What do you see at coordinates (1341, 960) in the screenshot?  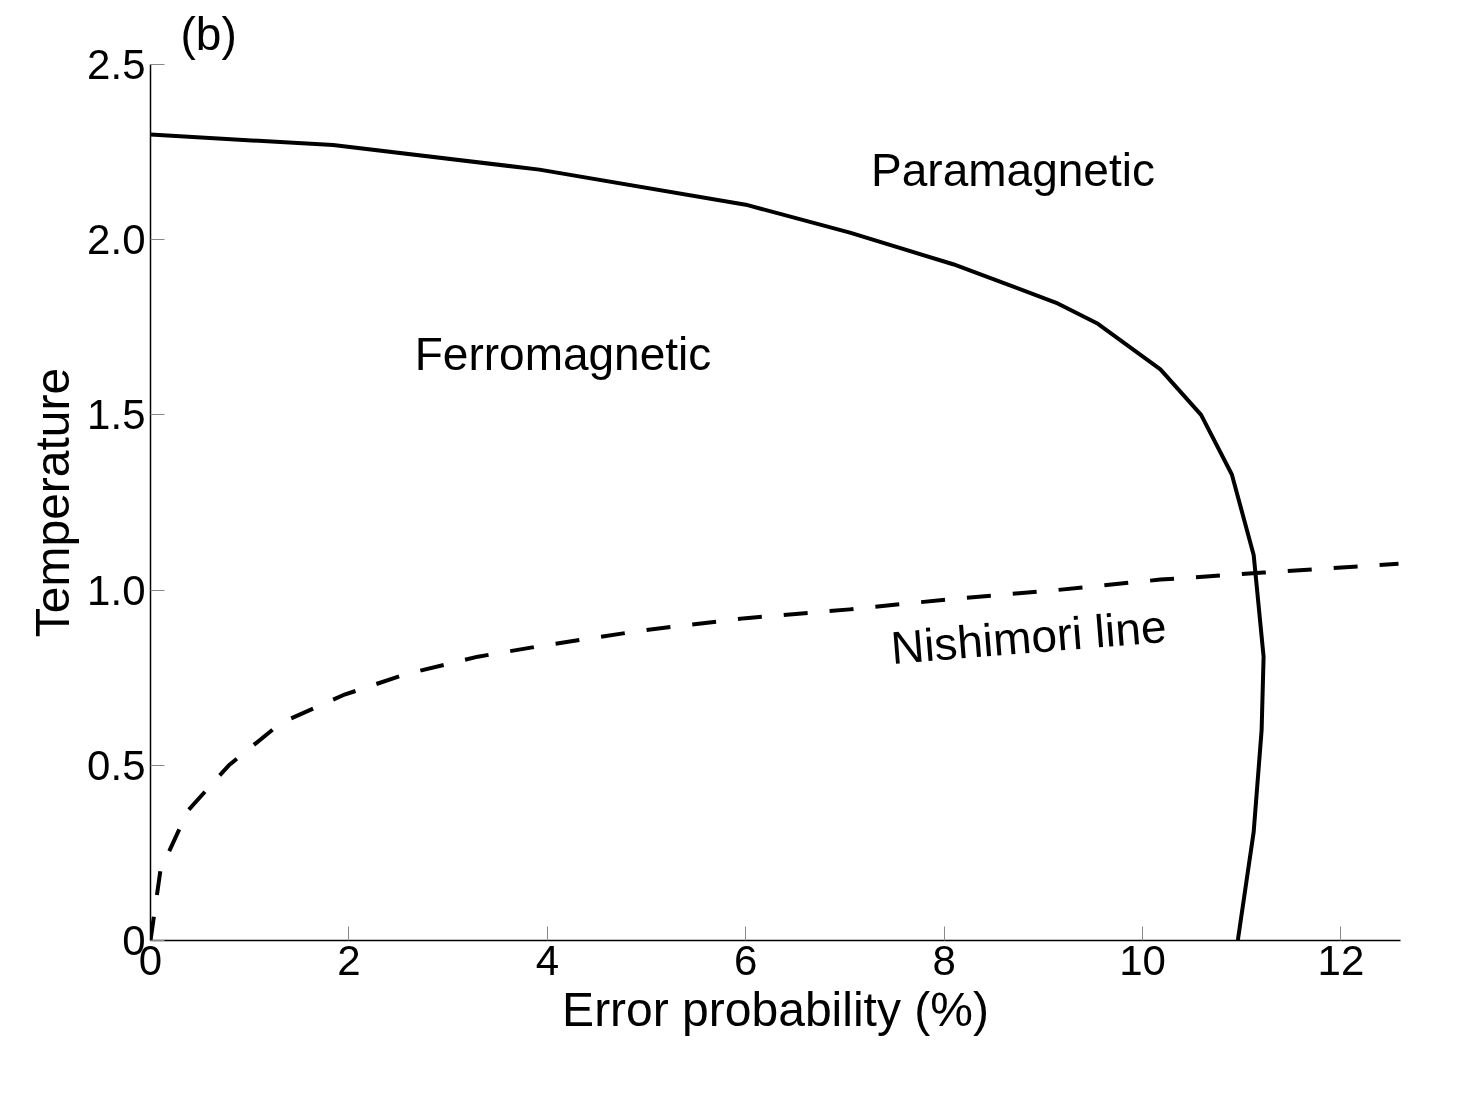 I see `x-tick-label: 12` at bounding box center [1341, 960].